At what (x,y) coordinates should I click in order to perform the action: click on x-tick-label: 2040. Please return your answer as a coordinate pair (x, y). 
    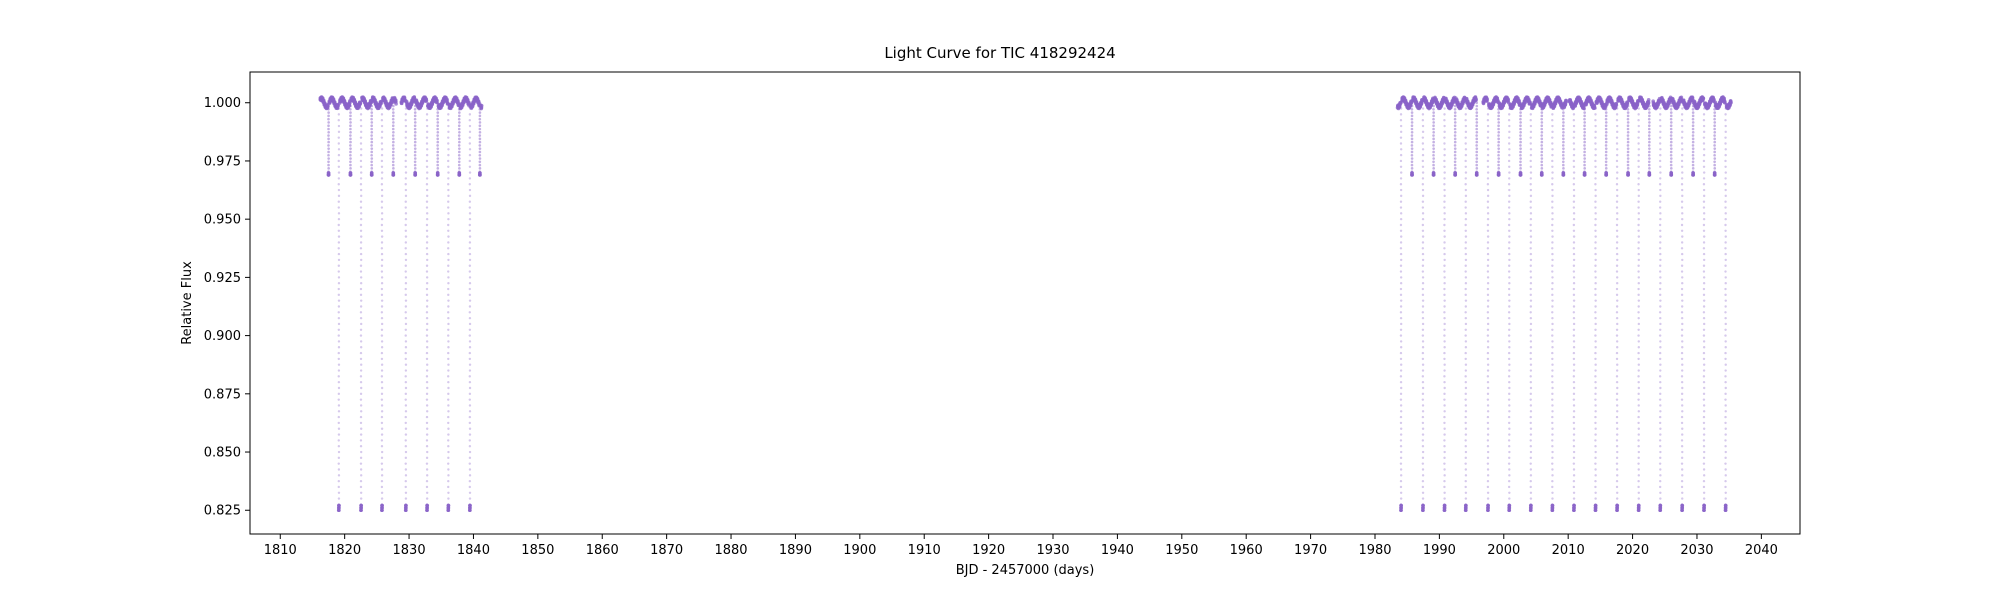
    Looking at the image, I should click on (1761, 550).